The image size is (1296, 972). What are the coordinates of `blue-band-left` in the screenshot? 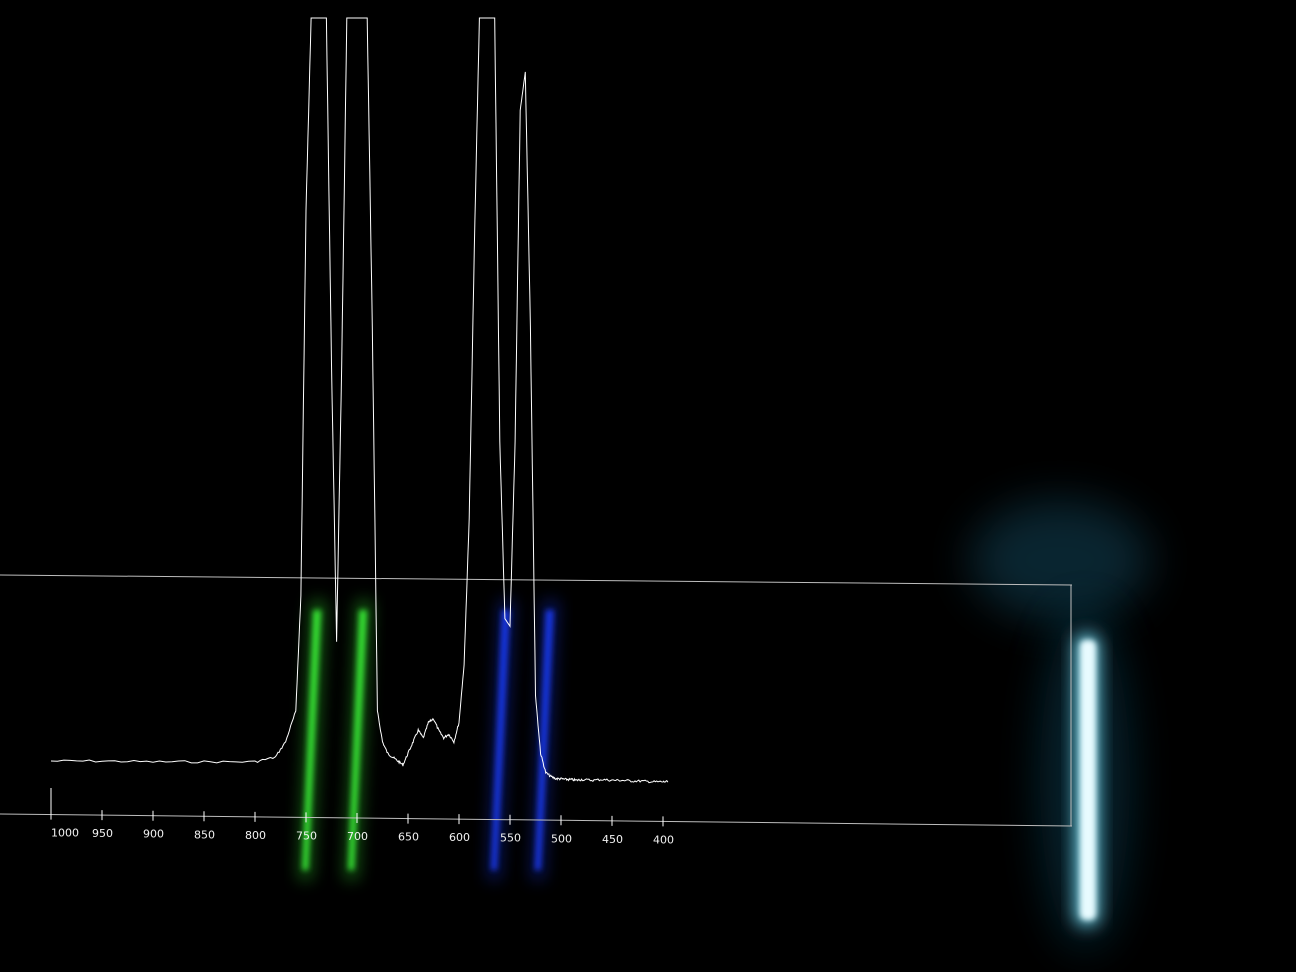 It's located at (500, 740).